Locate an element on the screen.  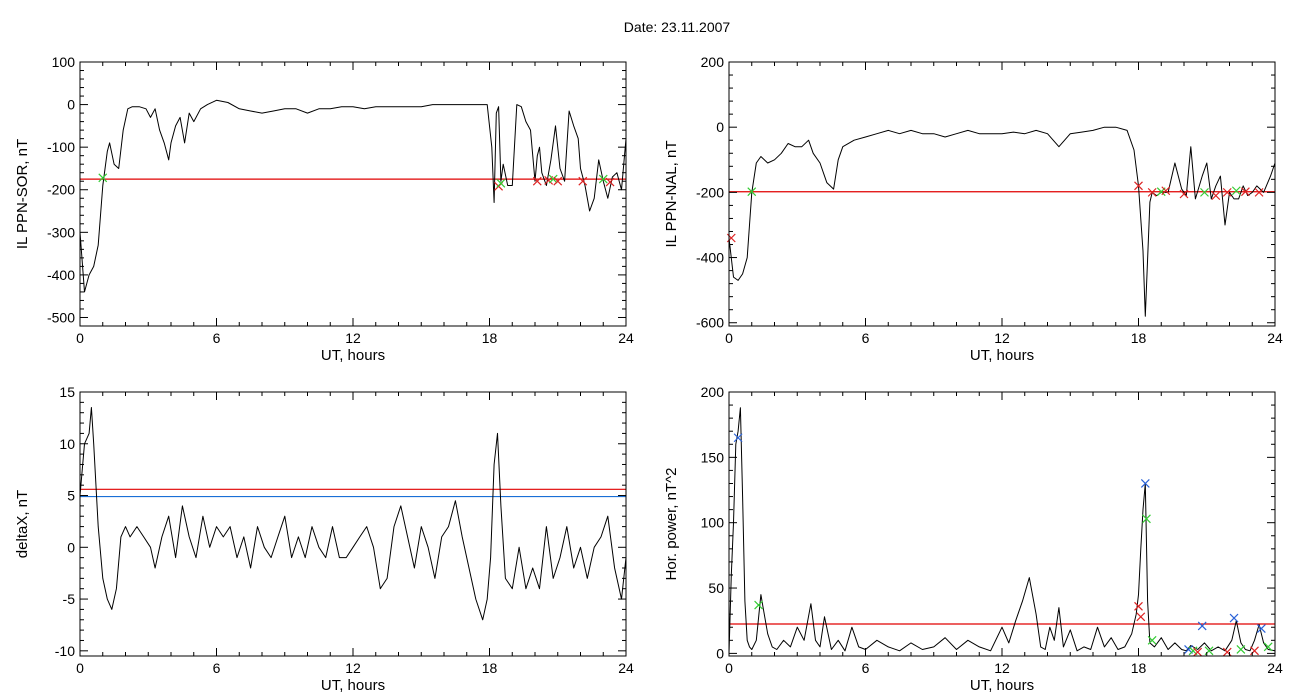
y-tick-label: -600 is located at coordinates (710, 323).